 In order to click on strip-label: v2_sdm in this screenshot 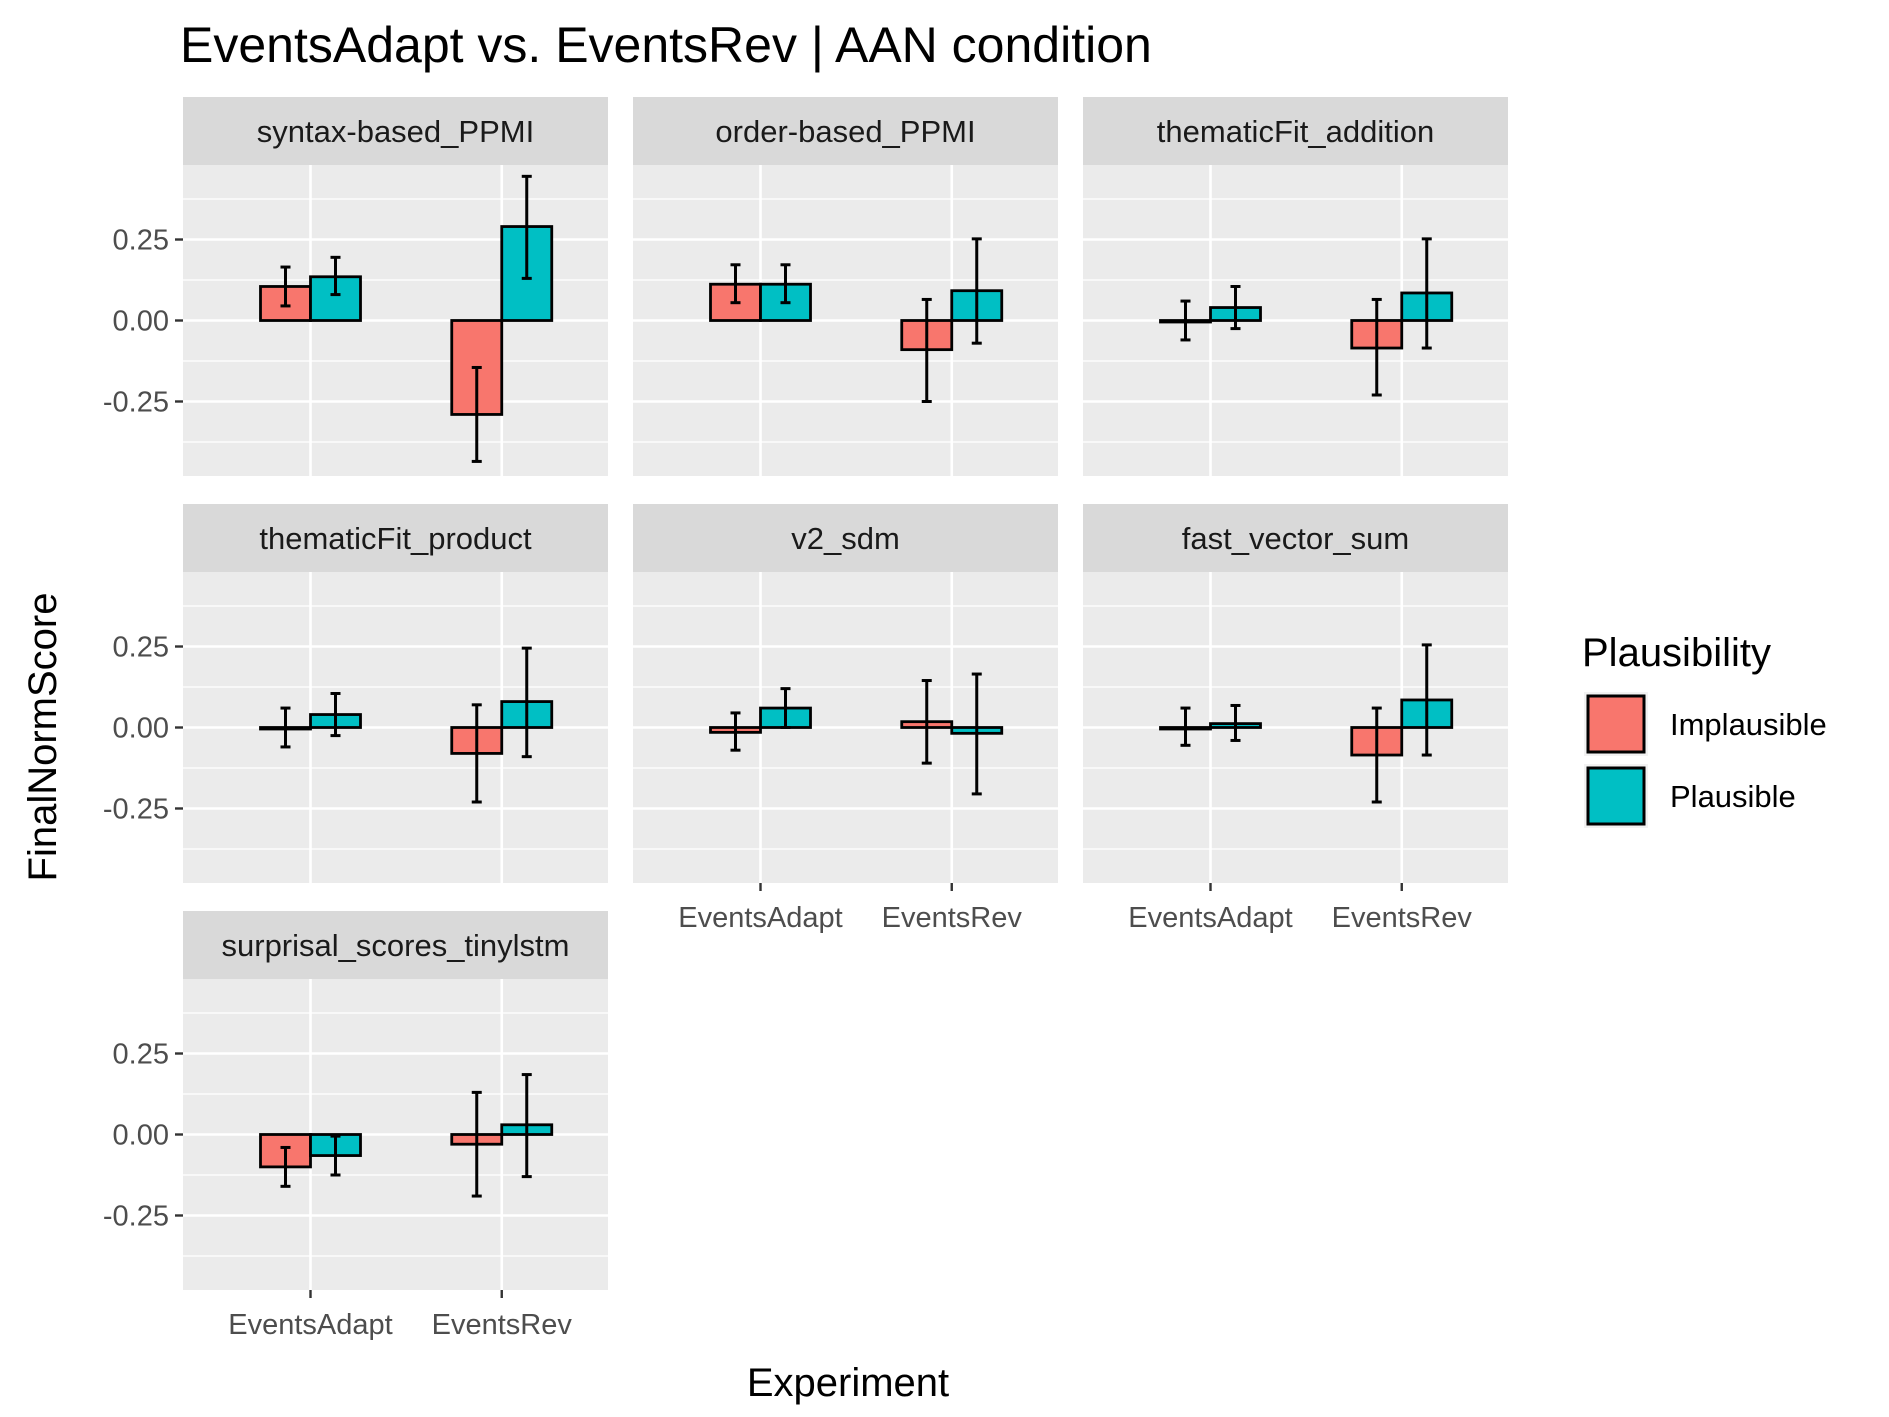, I will do `click(845, 538)`.